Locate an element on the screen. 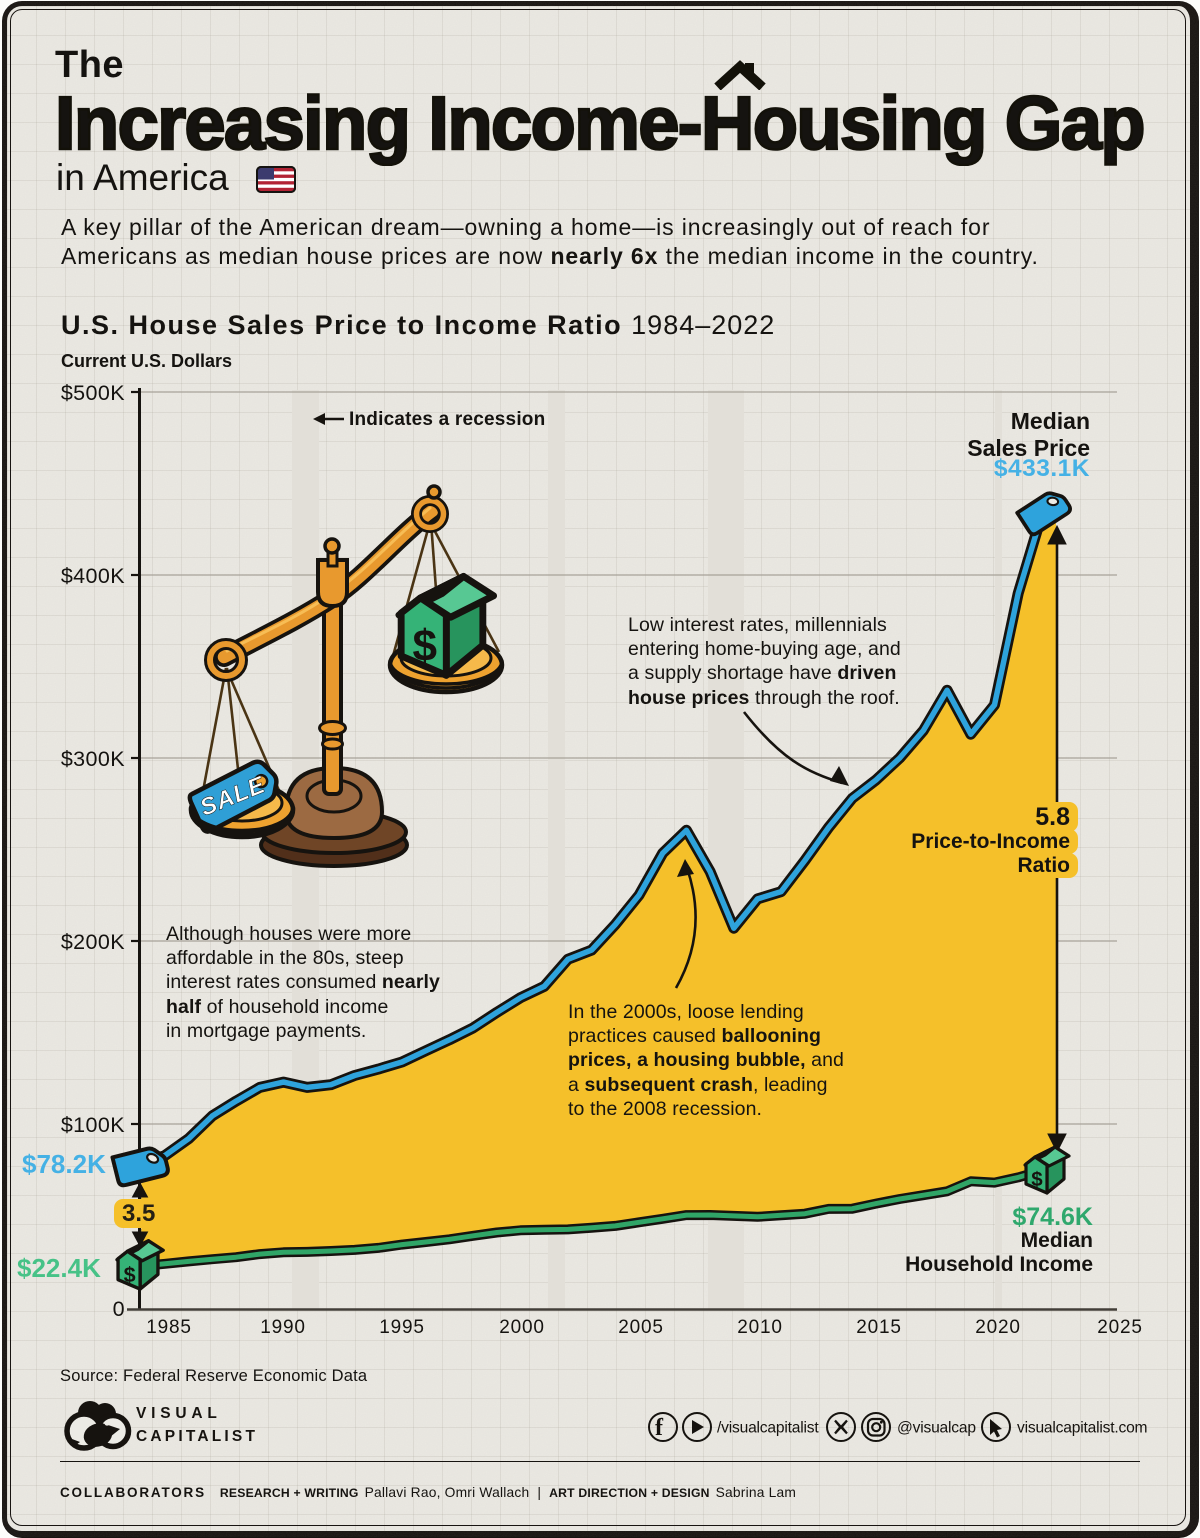 This screenshot has height=1538, width=1200. svg-text: visualcapitalist.com is located at coordinates (1082, 1428).